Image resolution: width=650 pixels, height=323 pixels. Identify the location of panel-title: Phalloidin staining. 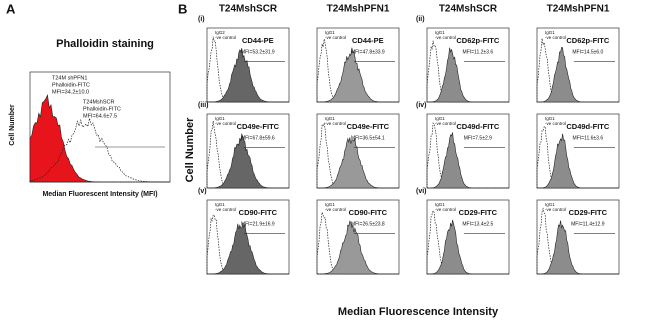
(105, 44).